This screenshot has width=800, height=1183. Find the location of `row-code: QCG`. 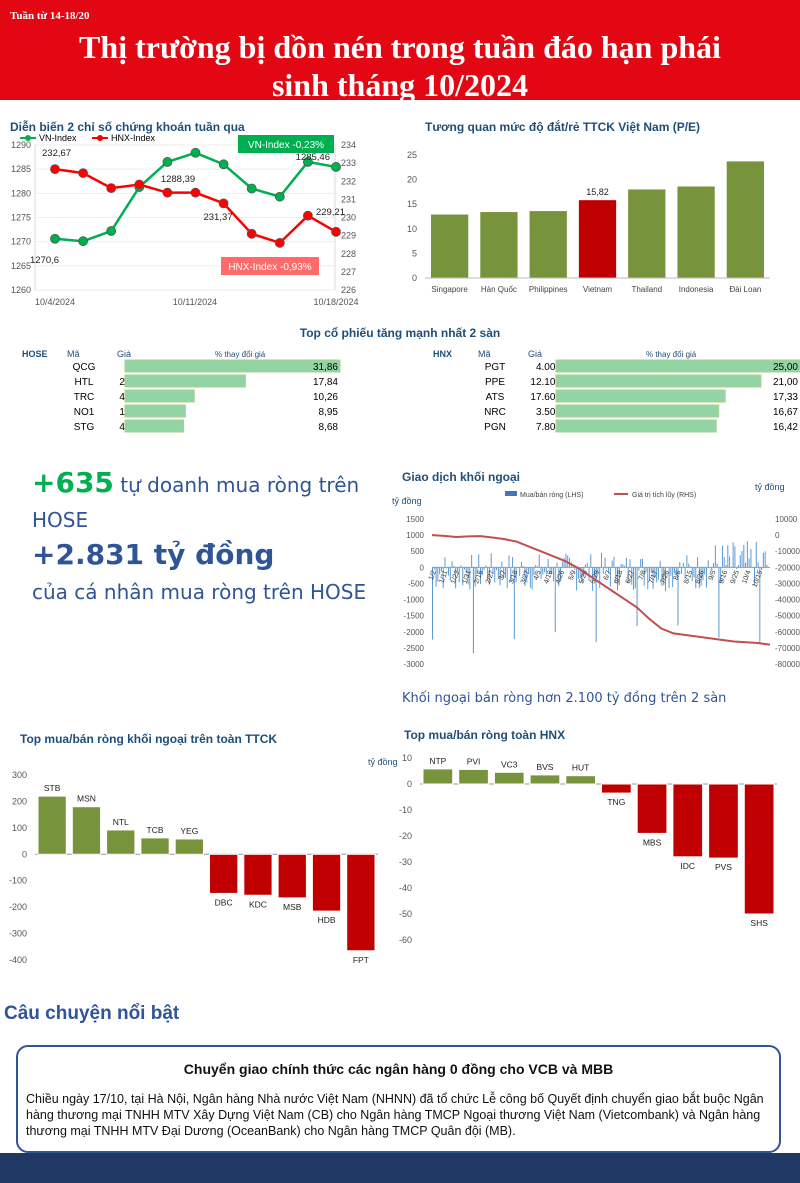

row-code: QCG is located at coordinates (84, 367).